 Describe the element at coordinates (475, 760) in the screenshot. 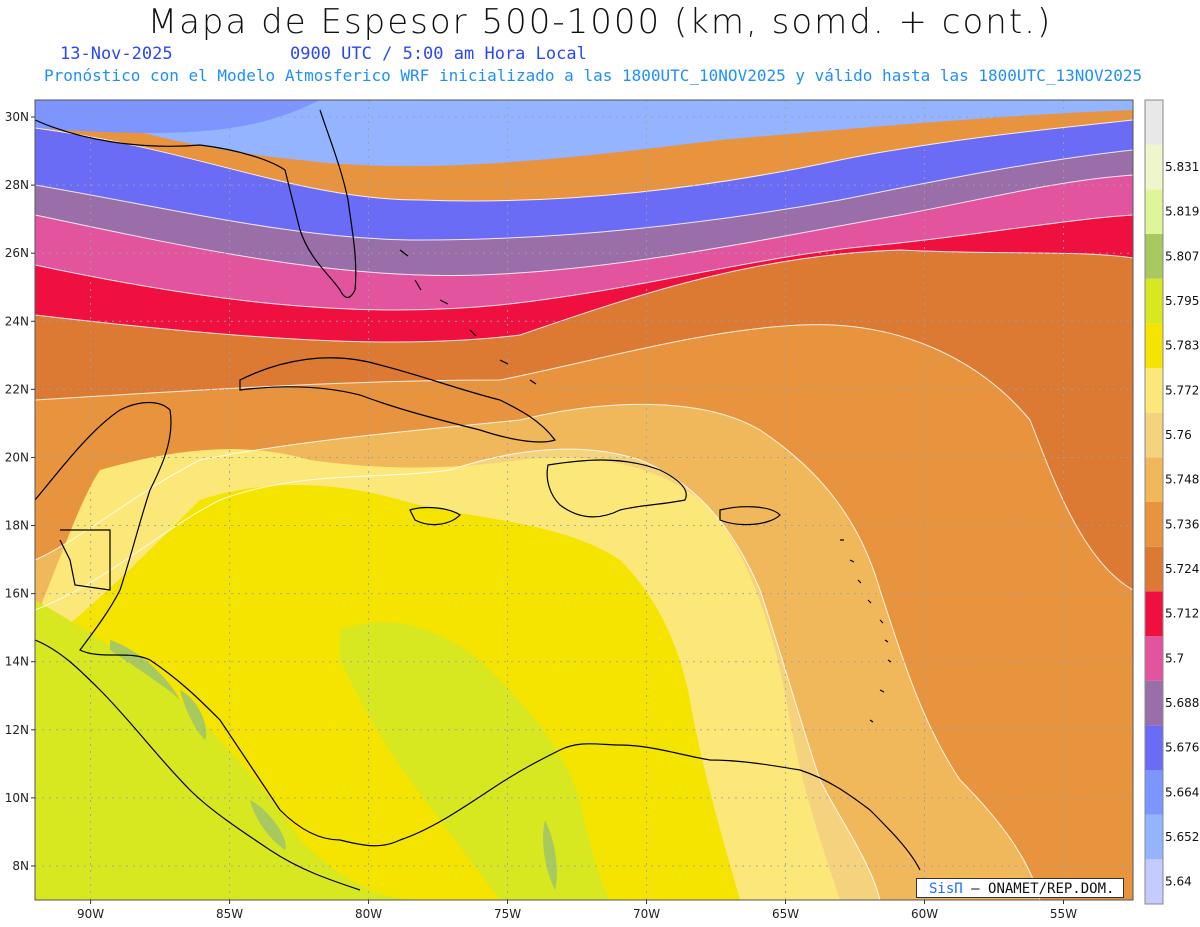

I see `band-5795-b` at that location.